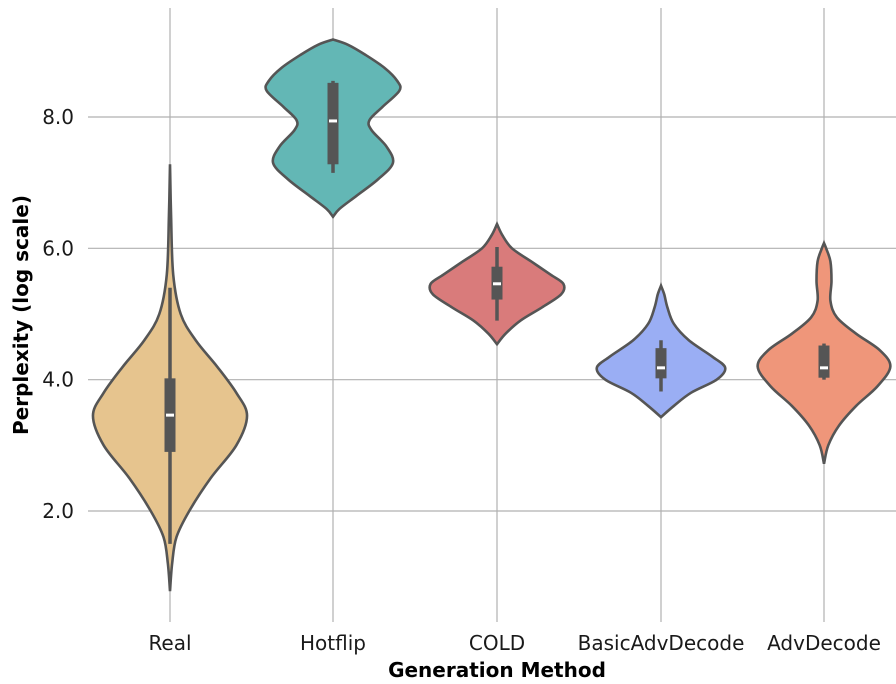 The image size is (896, 684). I want to click on x-tick-label: BasicAdvDecode, so click(661, 643).